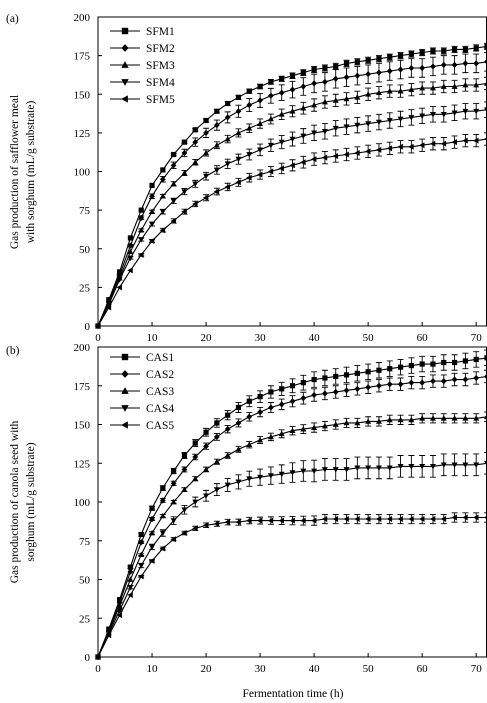 This screenshot has height=703, width=487. What do you see at coordinates (82, 95) in the screenshot?
I see `y-tick-label-a: 150` at bounding box center [82, 95].